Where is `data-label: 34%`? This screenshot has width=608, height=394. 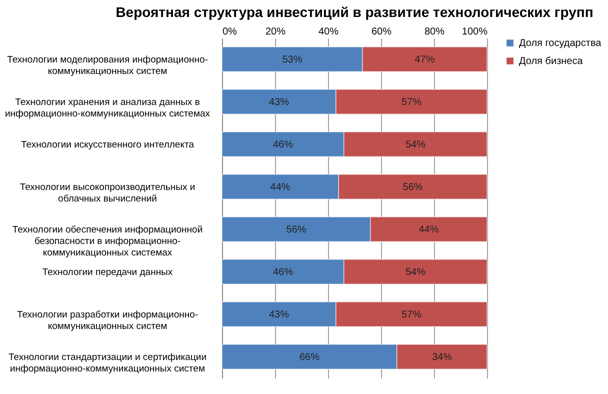
data-label: 34% is located at coordinates (442, 357).